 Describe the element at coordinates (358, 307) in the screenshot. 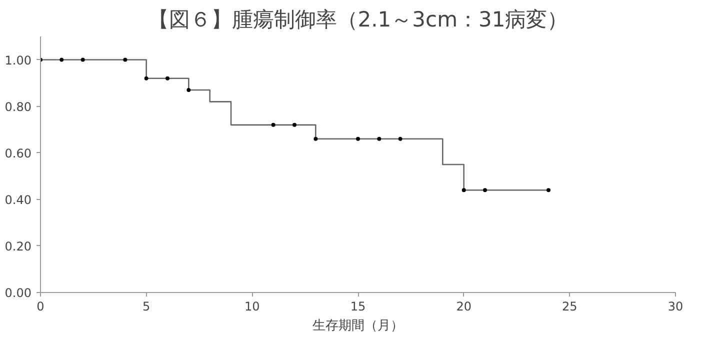

I see `x-tick-label: 15` at that location.